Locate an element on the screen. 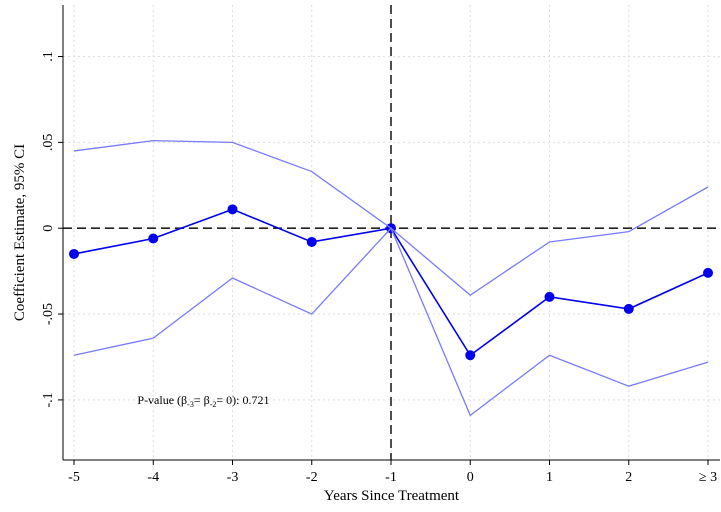 This screenshot has height=512, width=721. x-tick-label: 0 is located at coordinates (470, 477).